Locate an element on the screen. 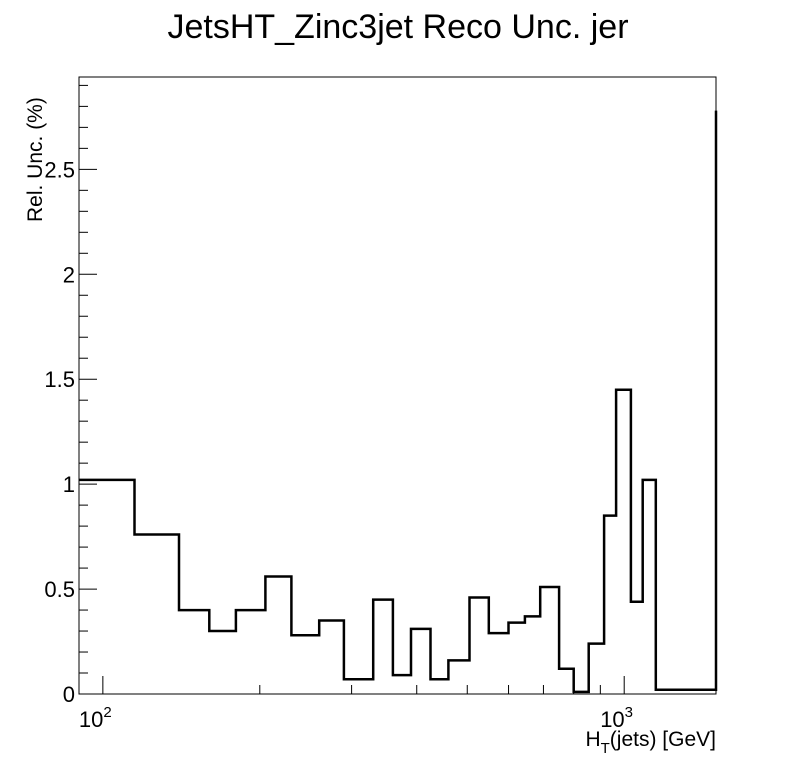 The image size is (796, 772). y-tick-label: 1.5 is located at coordinates (59, 379).